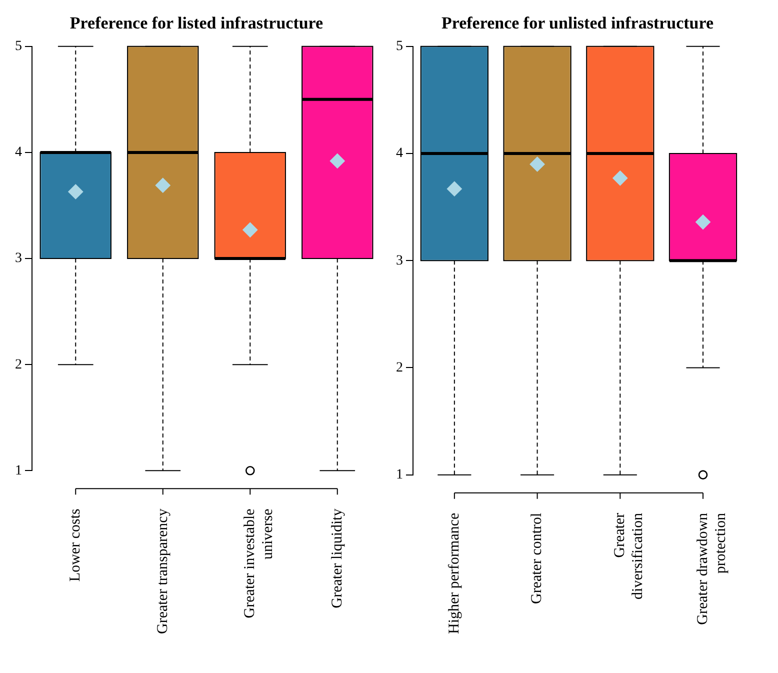 This screenshot has height=673, width=778. What do you see at coordinates (711, 568) in the screenshot?
I see `x-tick-label: Greater drawdown protection` at bounding box center [711, 568].